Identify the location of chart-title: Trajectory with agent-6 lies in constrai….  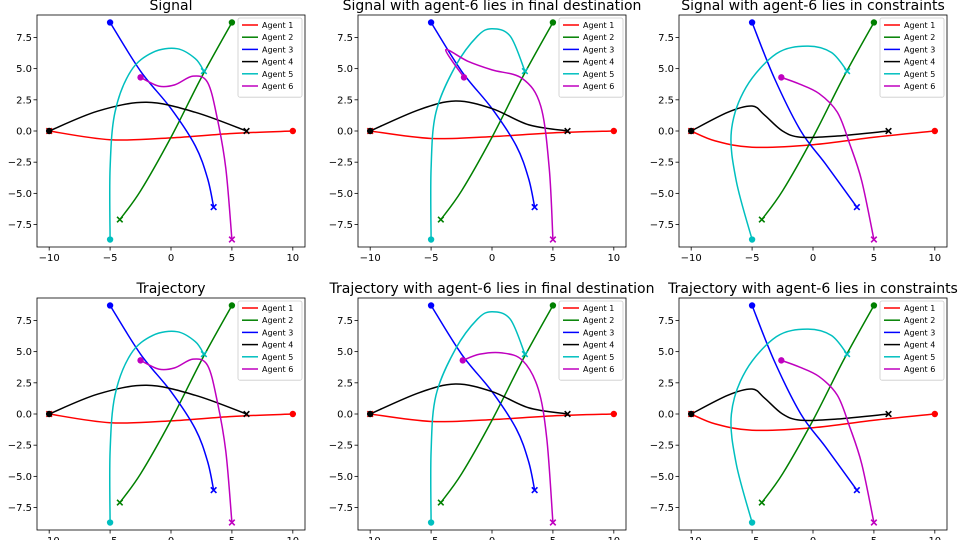
(812, 289).